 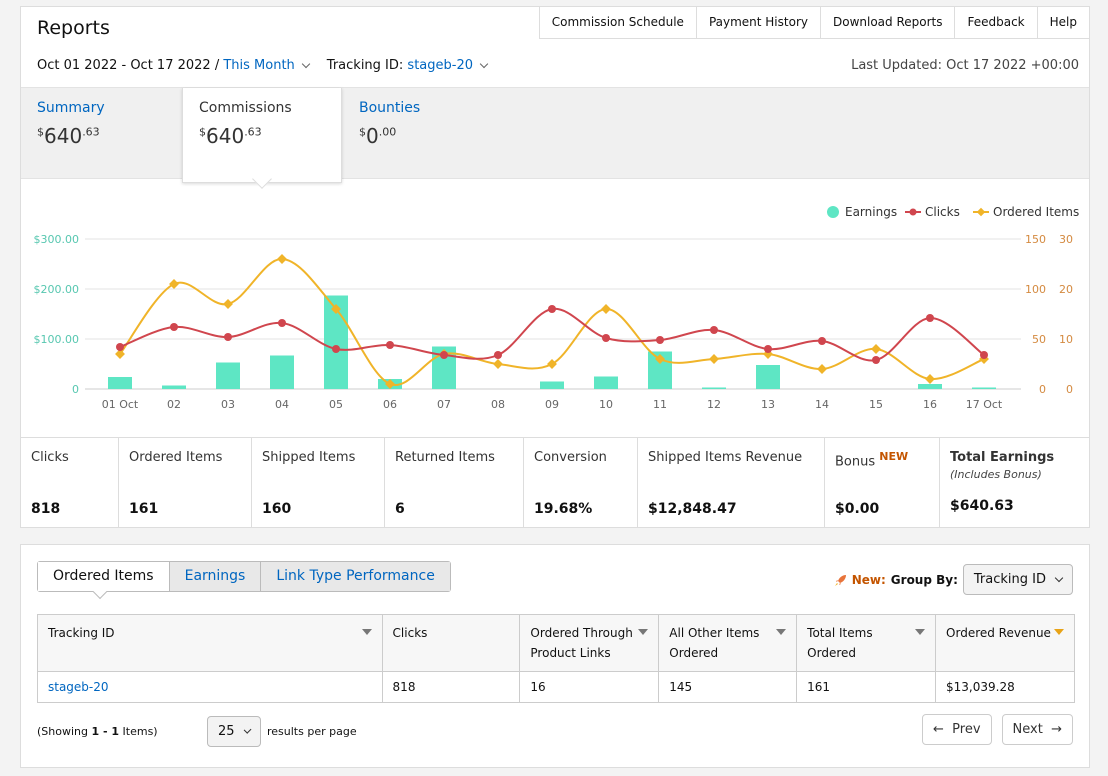 What do you see at coordinates (144, 509) in the screenshot?
I see `stat-value: 161` at bounding box center [144, 509].